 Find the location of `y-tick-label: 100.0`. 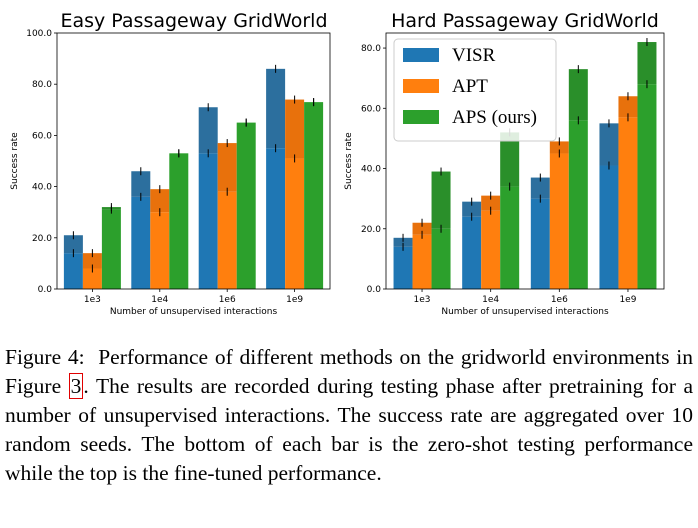

y-tick-label: 100.0 is located at coordinates (39, 34).